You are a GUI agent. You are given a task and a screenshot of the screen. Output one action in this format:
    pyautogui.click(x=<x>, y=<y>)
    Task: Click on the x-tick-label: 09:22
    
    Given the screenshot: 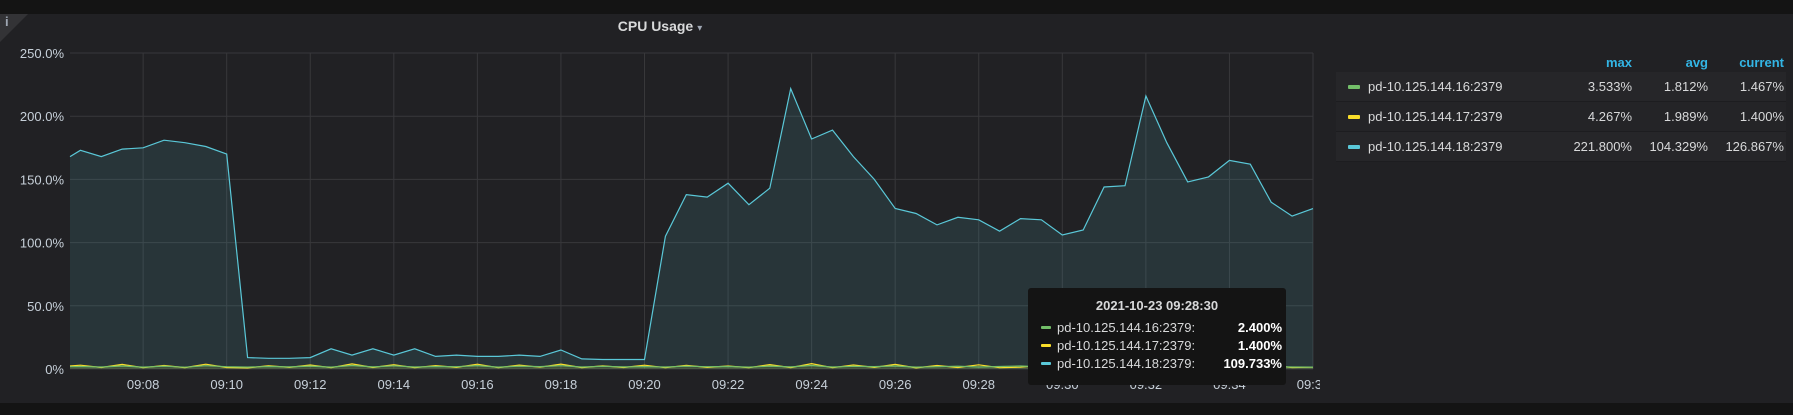 What is the action you would take?
    pyautogui.click(x=728, y=384)
    